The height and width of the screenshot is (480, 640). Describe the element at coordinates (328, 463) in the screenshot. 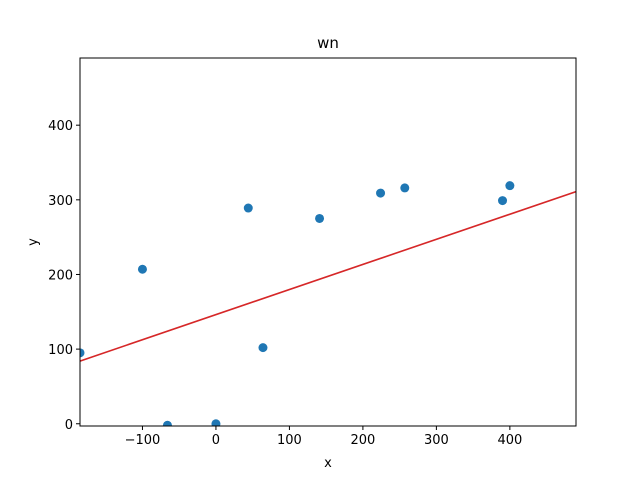

I see `x-axis-label: x` at that location.